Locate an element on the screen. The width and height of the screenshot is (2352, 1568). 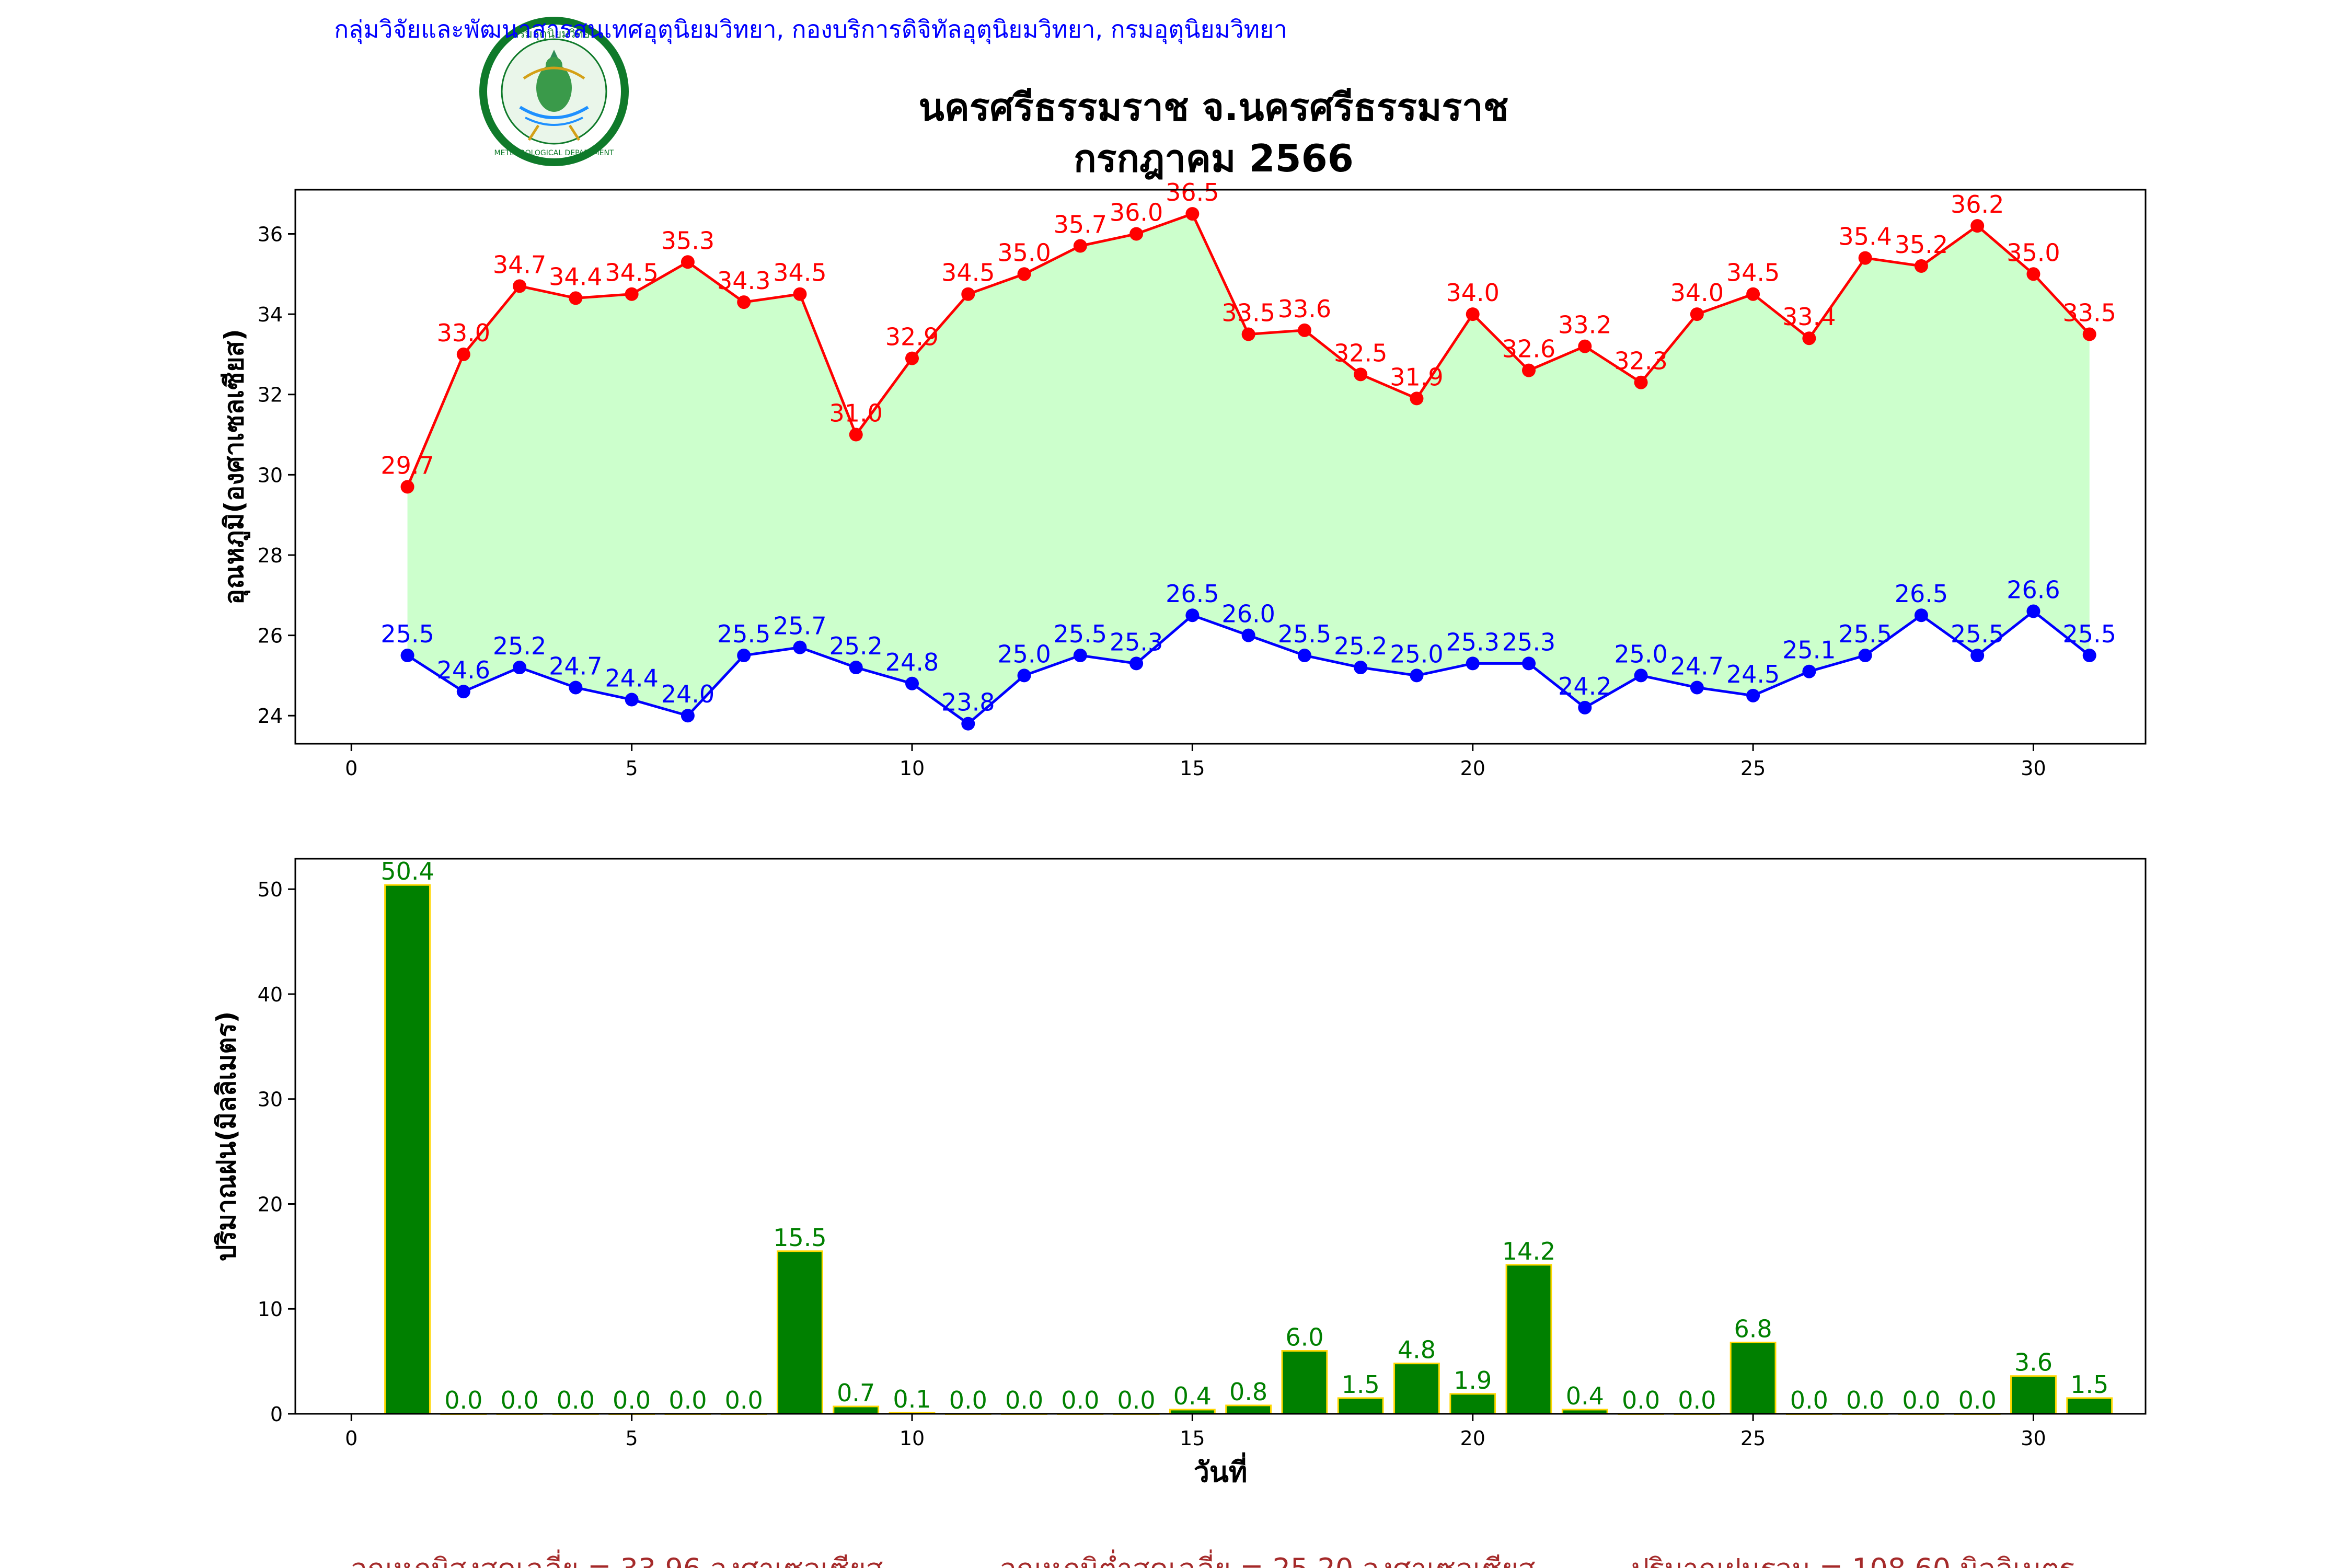
rainfall-y-tick-label: 30 is located at coordinates (270, 1099).